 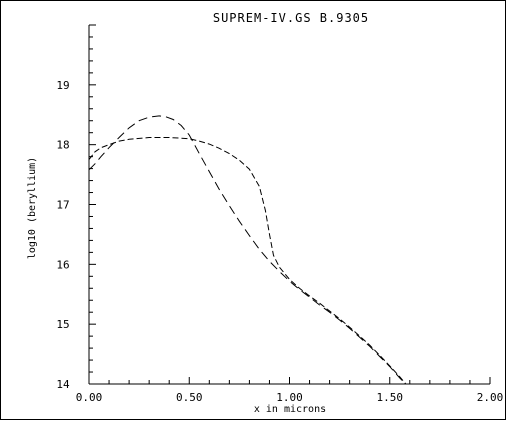 What do you see at coordinates (62, 85) in the screenshot?
I see `y-tick-label: 19` at bounding box center [62, 85].